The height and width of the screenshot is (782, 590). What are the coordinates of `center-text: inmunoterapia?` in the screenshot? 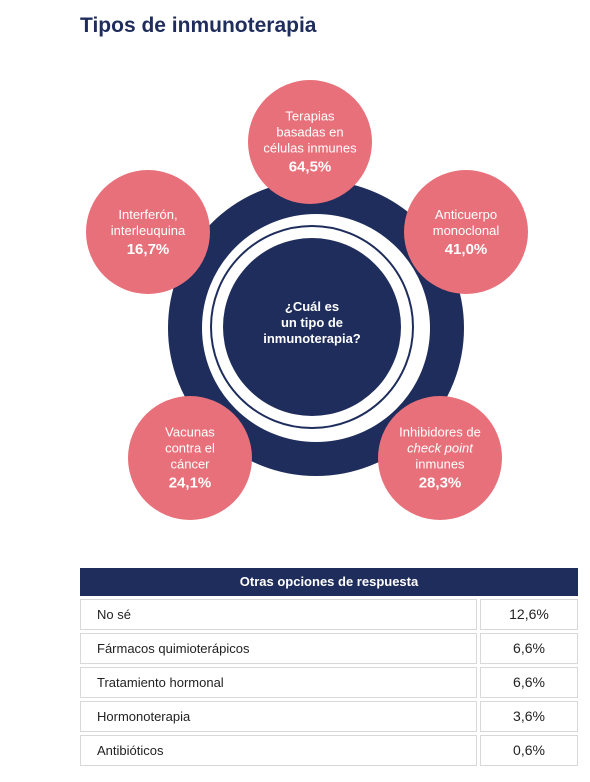 It's located at (312, 338).